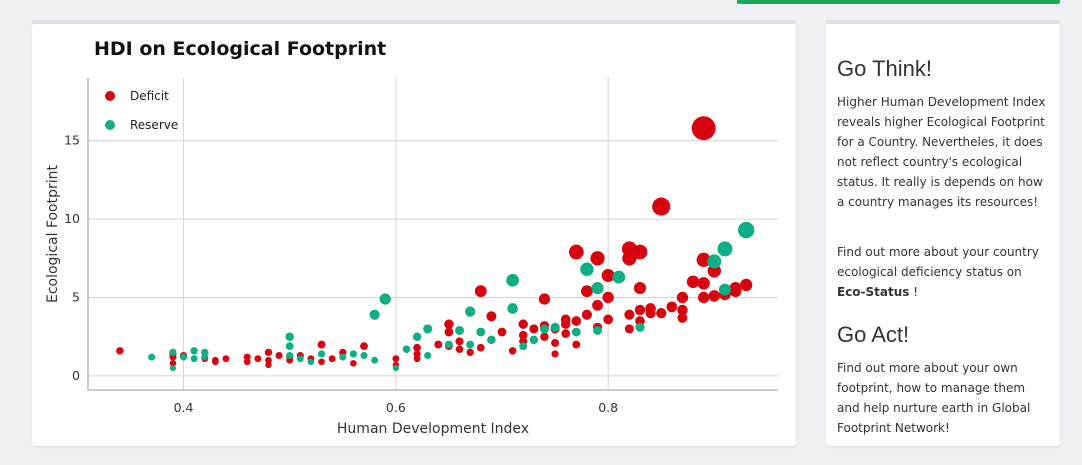 This screenshot has height=465, width=1082. I want to click on legend-deficit-label: Deficit, so click(149, 96).